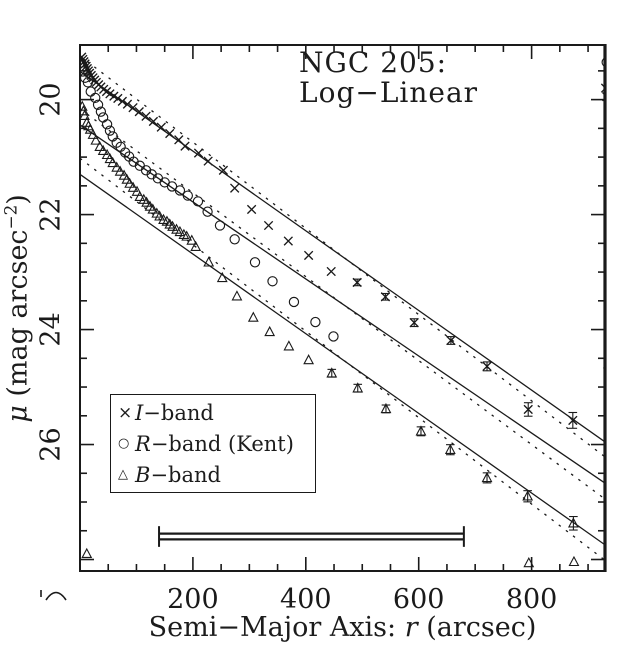 The width and height of the screenshot is (626, 655). Describe the element at coordinates (124, 443) in the screenshot. I see `circle-marker-icon: ○` at that location.